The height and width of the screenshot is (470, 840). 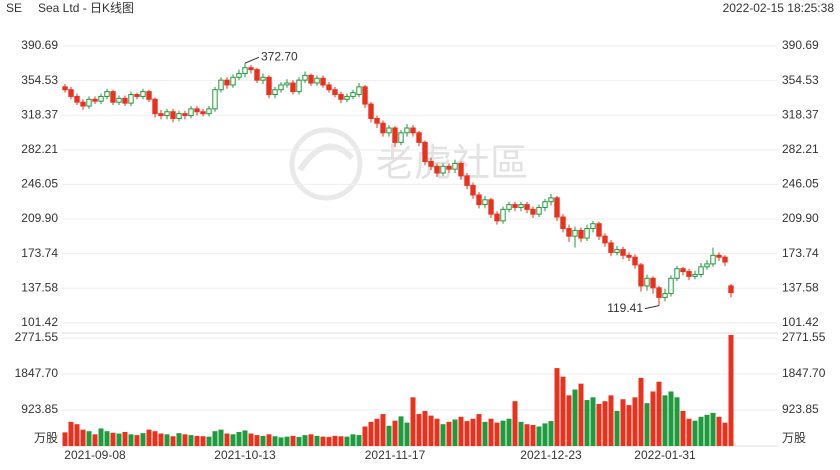 I want to click on ticker: SE, so click(x=14, y=8).